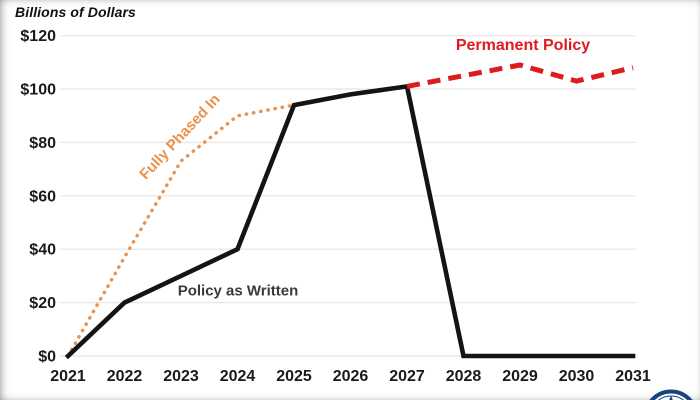 The height and width of the screenshot is (400, 700). I want to click on x-axis-tick-label: 2023, so click(181, 376).